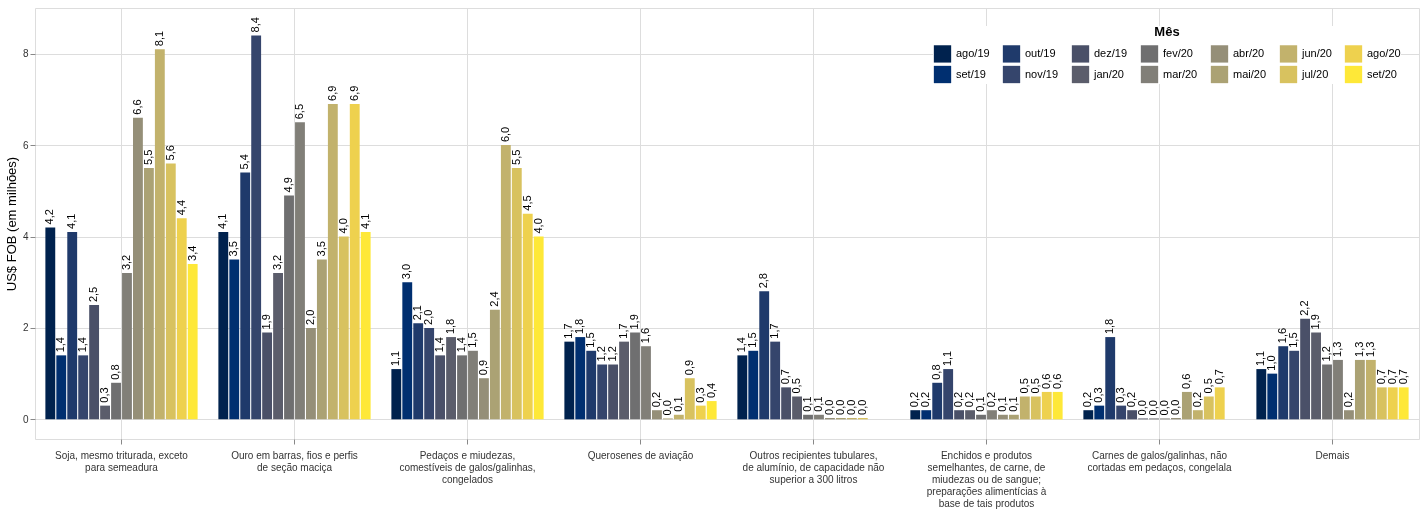 Image resolution: width=1427 pixels, height=512 pixels. I want to click on x-tick-label: Outros recipientes tubulares, de alumínio, de capacidade não superior a 300 litros, so click(813, 467).